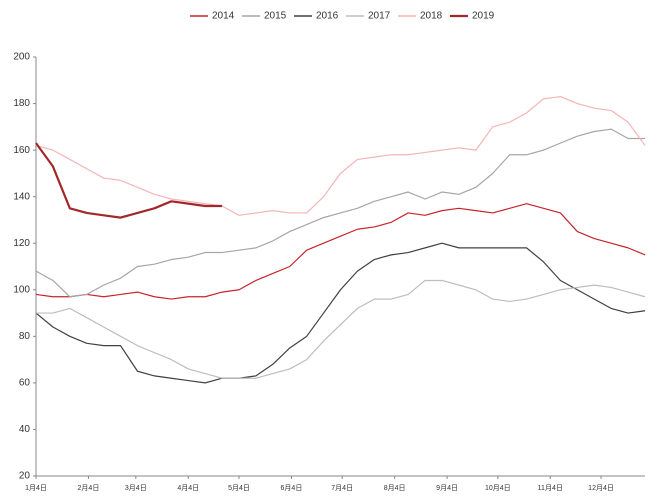 The width and height of the screenshot is (657, 502). Describe the element at coordinates (379, 16) in the screenshot. I see `legend-label: 2017` at that location.